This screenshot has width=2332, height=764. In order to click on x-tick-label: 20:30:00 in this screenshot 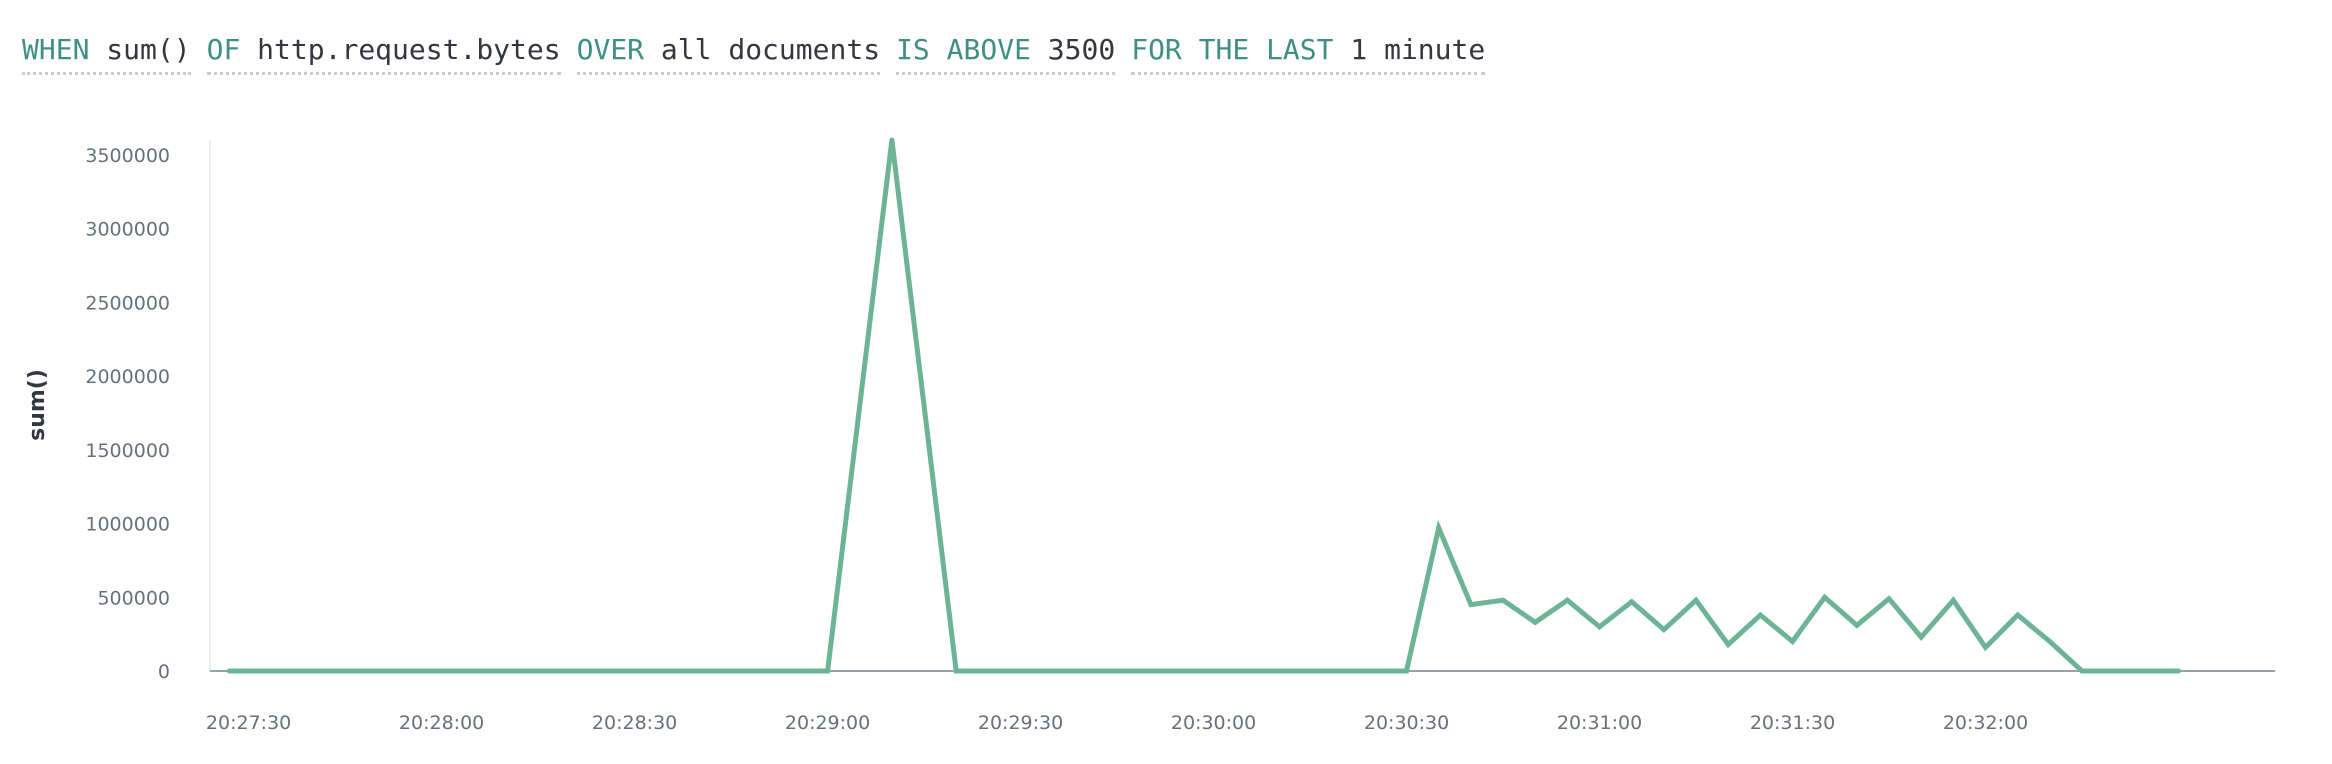, I will do `click(1213, 723)`.